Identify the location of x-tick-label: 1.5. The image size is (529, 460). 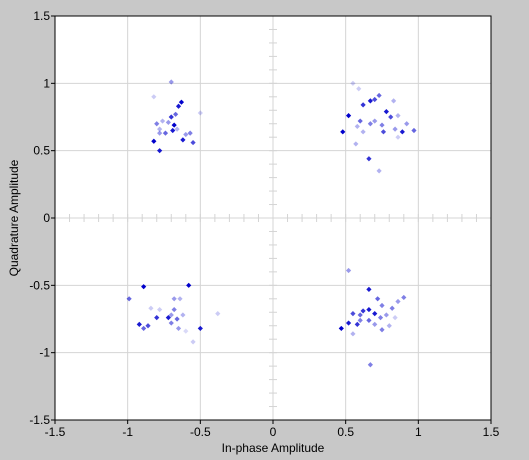
(491, 432).